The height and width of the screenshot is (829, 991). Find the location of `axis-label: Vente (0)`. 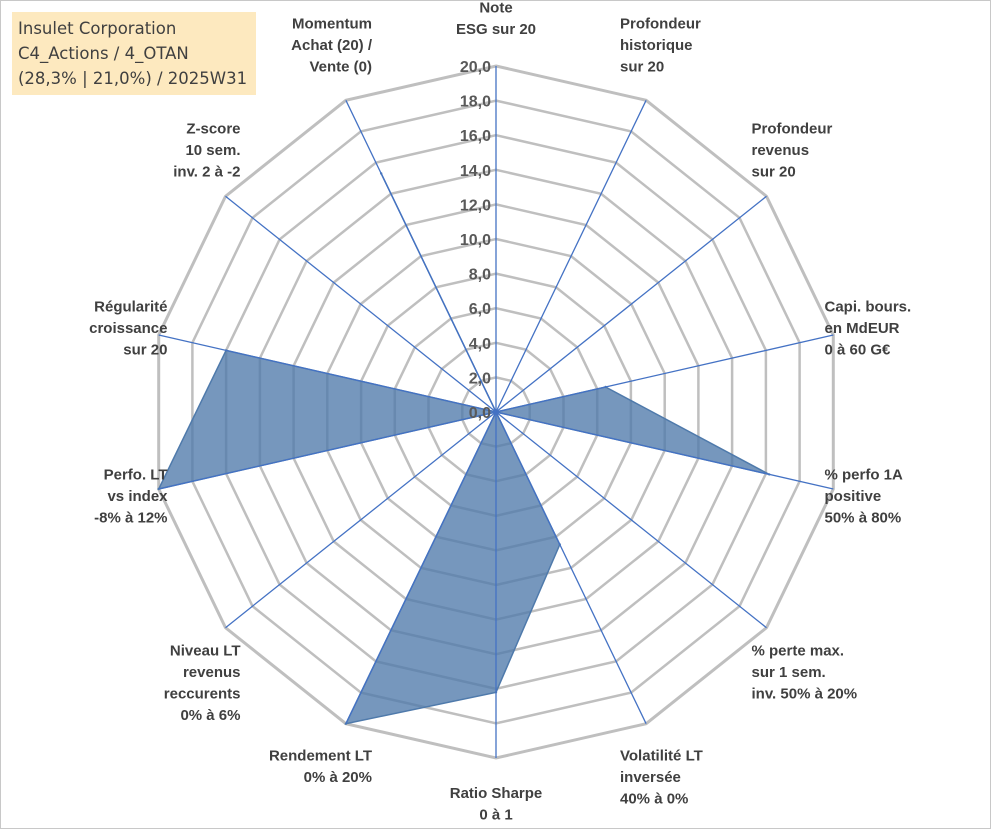

axis-label: Vente (0) is located at coordinates (340, 66).